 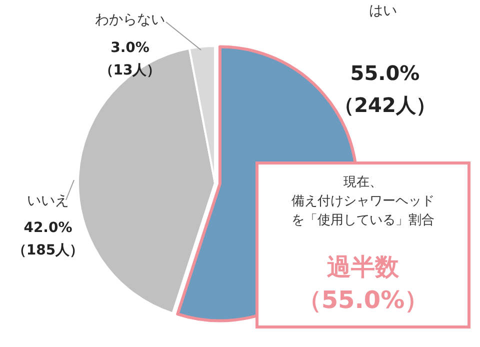 What do you see at coordinates (48, 201) in the screenshot?
I see `slice-label: いいえ` at bounding box center [48, 201].